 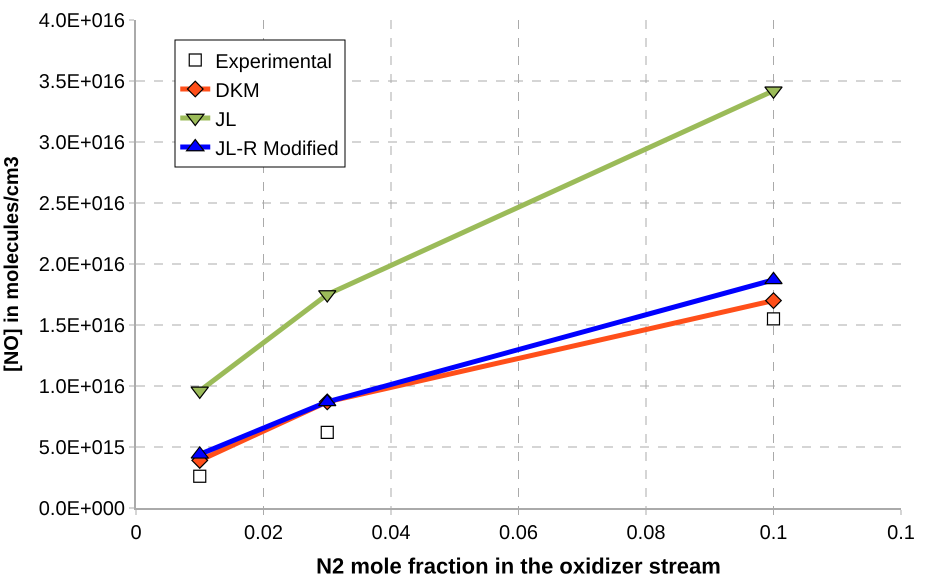 What do you see at coordinates (81, 143) in the screenshot?
I see `y-tick-label: 3.0E+016` at bounding box center [81, 143].